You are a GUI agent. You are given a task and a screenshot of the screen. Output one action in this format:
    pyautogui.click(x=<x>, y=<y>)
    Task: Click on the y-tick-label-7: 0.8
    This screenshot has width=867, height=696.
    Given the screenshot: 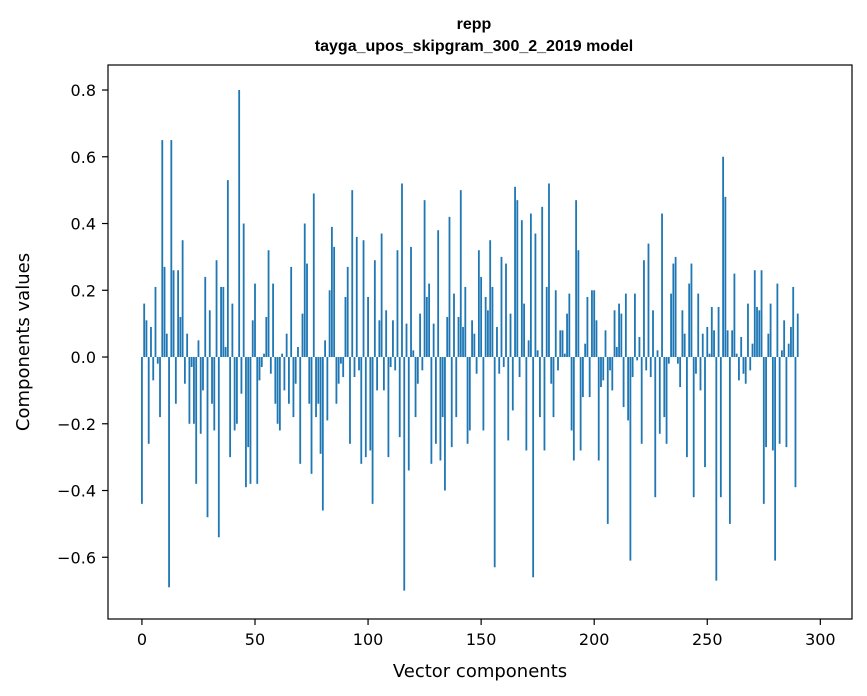 What is the action you would take?
    pyautogui.click(x=83, y=90)
    